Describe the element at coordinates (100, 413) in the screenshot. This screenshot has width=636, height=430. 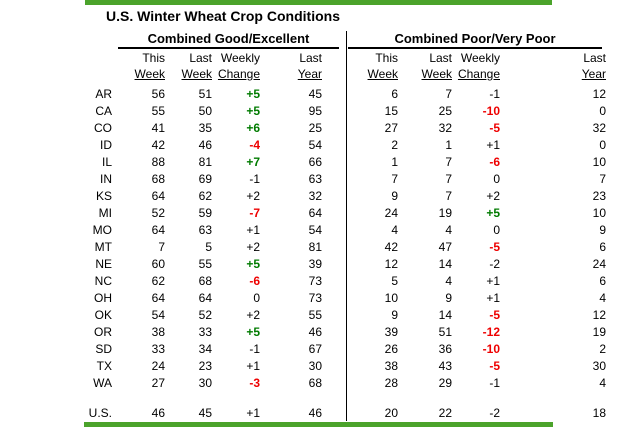
I see `us-total-label: U.S.` at that location.